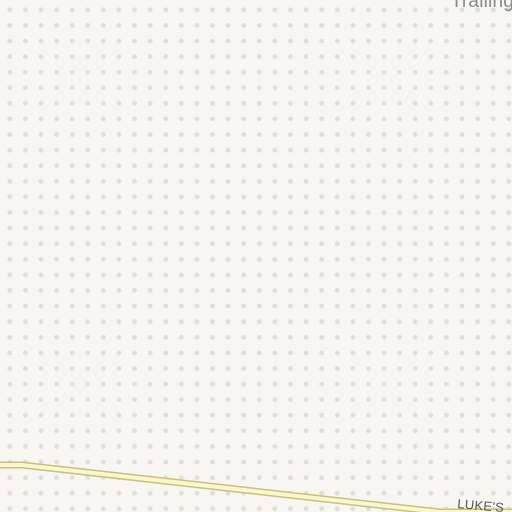 This screenshot has height=512, width=512. Describe the element at coordinates (481, 6) in the screenshot. I see `area-name-label: Trailing` at that location.